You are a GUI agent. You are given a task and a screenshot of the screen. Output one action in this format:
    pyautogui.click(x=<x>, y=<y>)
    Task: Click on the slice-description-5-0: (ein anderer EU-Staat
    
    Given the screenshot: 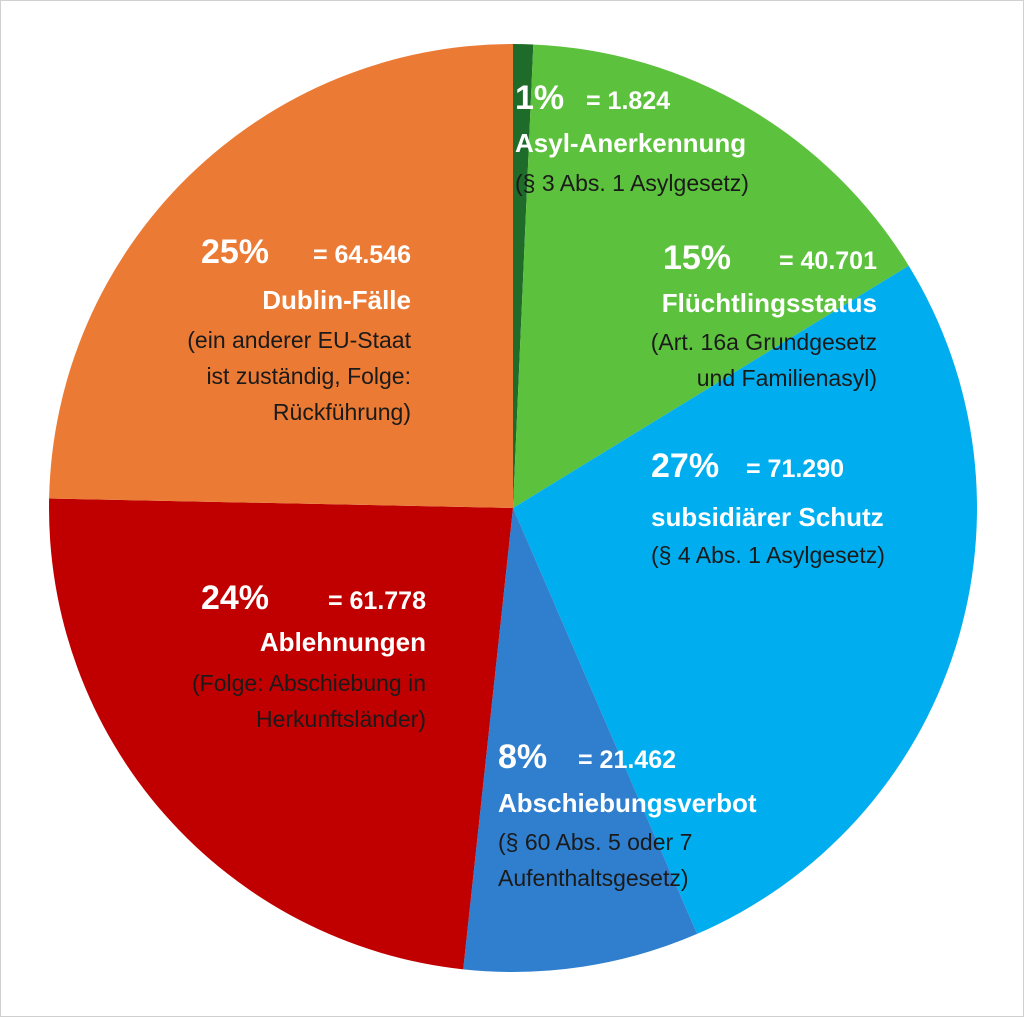 What is the action you would take?
    pyautogui.click(x=299, y=340)
    